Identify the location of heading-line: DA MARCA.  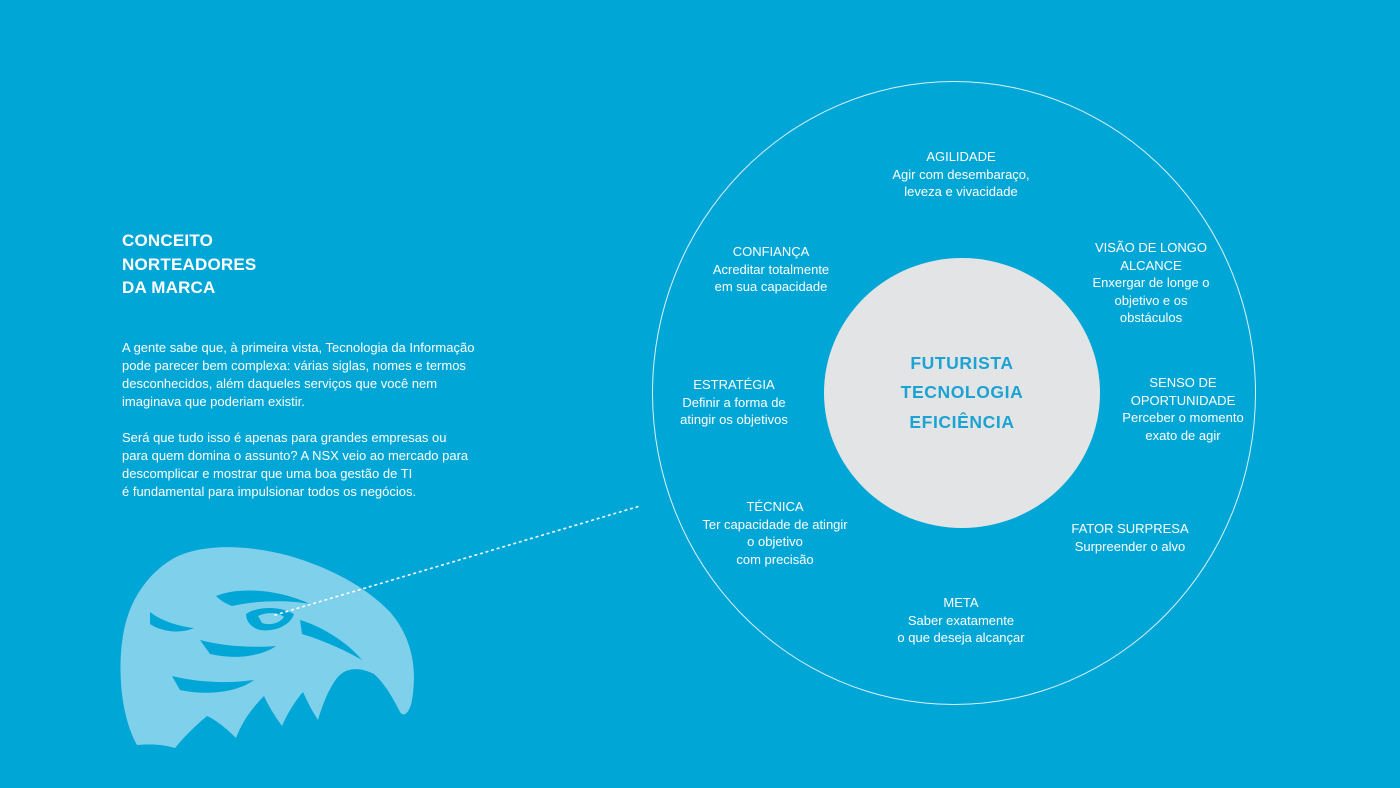
(169, 287).